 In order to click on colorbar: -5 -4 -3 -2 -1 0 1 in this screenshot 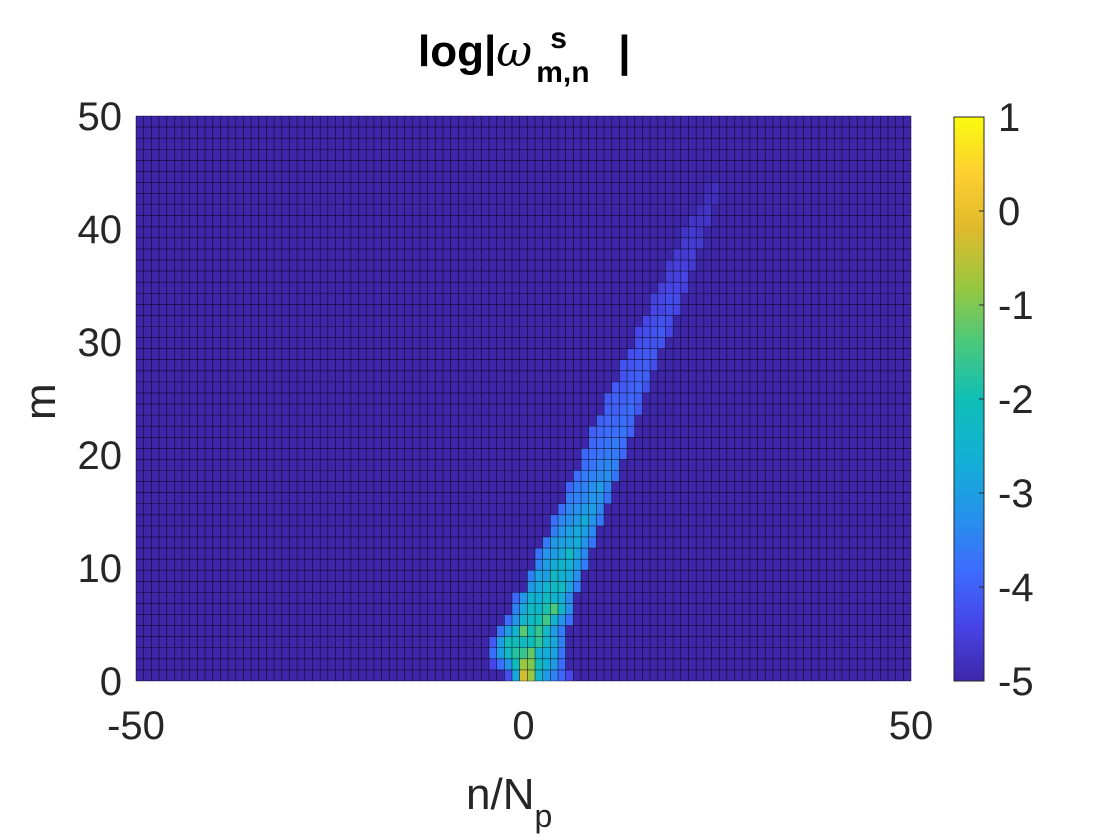, I will do `click(993, 400)`.